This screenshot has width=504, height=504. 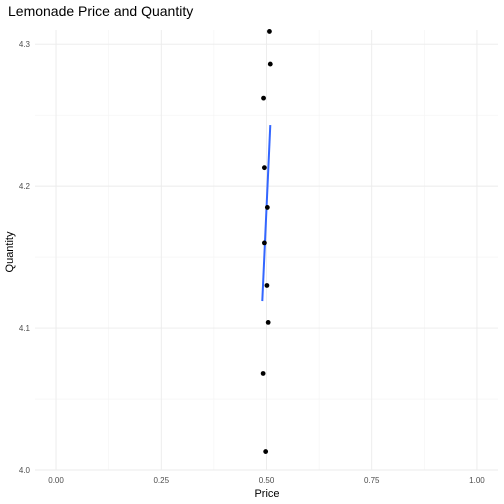 What do you see at coordinates (25, 328) in the screenshot?
I see `y-tick-label: 4.1` at bounding box center [25, 328].